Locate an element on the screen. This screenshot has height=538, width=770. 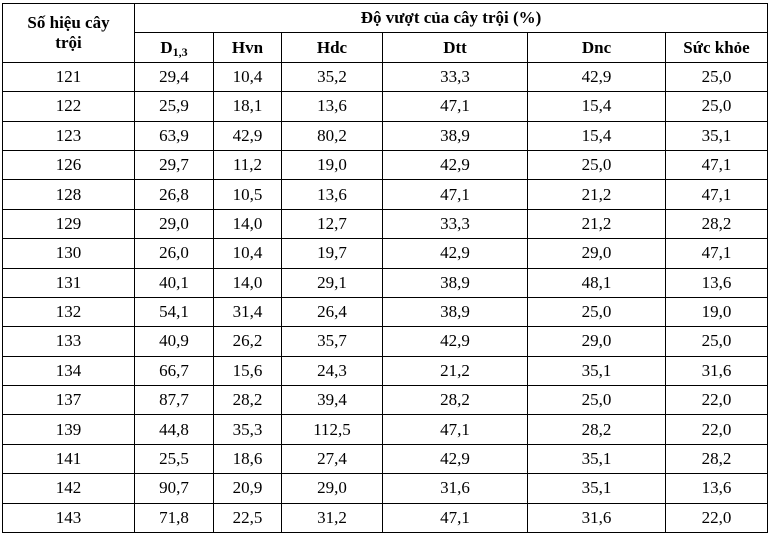
health-cell: 31,6 is located at coordinates (716, 371).